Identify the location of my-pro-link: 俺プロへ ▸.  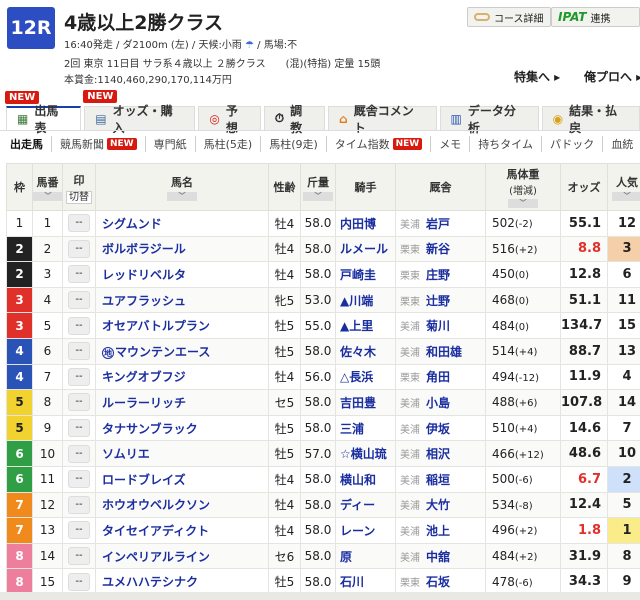
(612, 77).